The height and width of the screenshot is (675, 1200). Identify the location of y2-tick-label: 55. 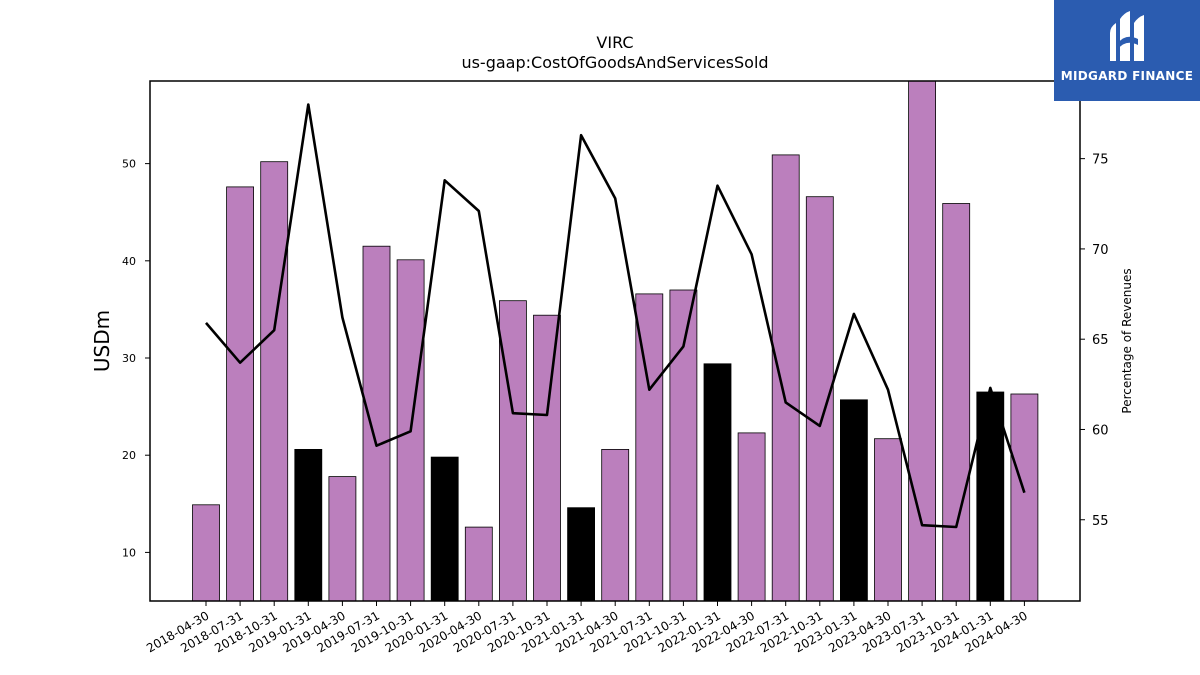
(1100, 521).